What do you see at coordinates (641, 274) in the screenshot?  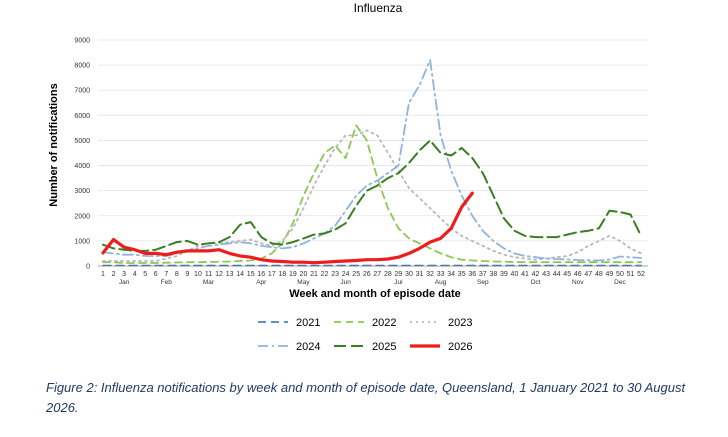 I see `x-tick-label: 52` at bounding box center [641, 274].